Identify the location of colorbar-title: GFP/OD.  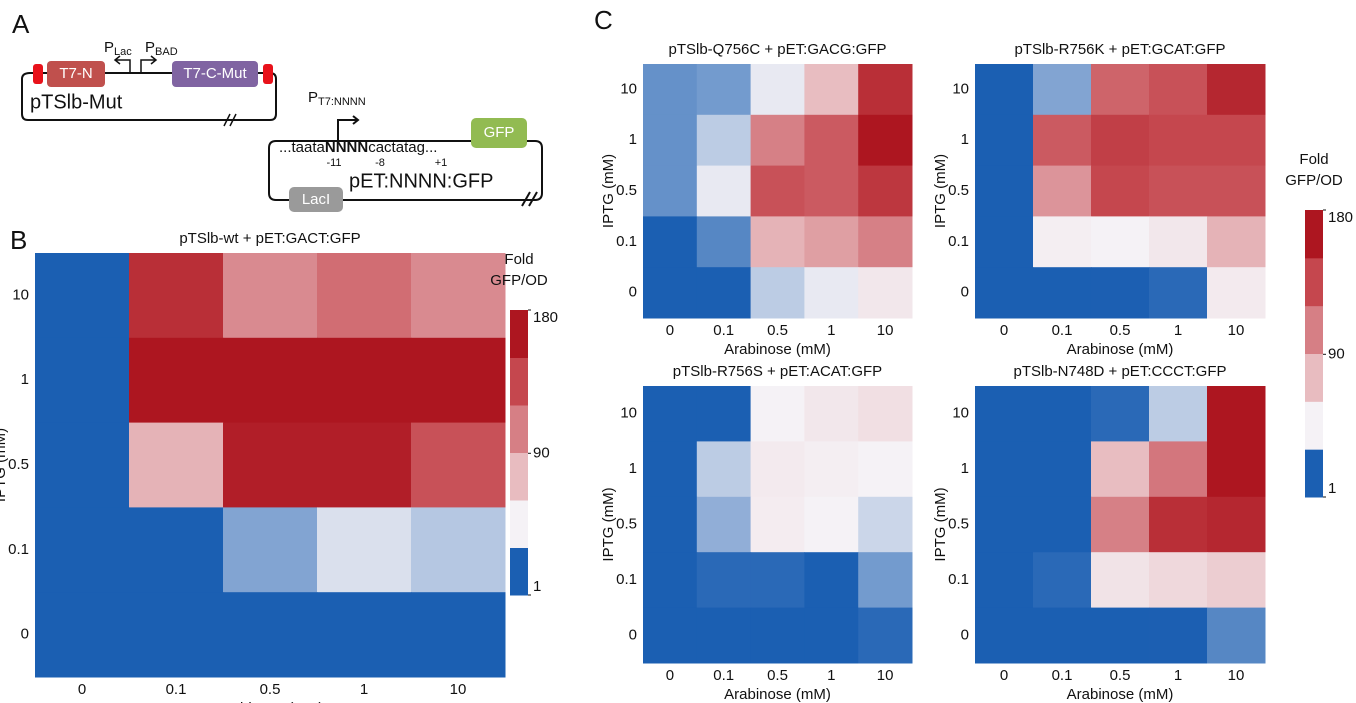
(519, 280).